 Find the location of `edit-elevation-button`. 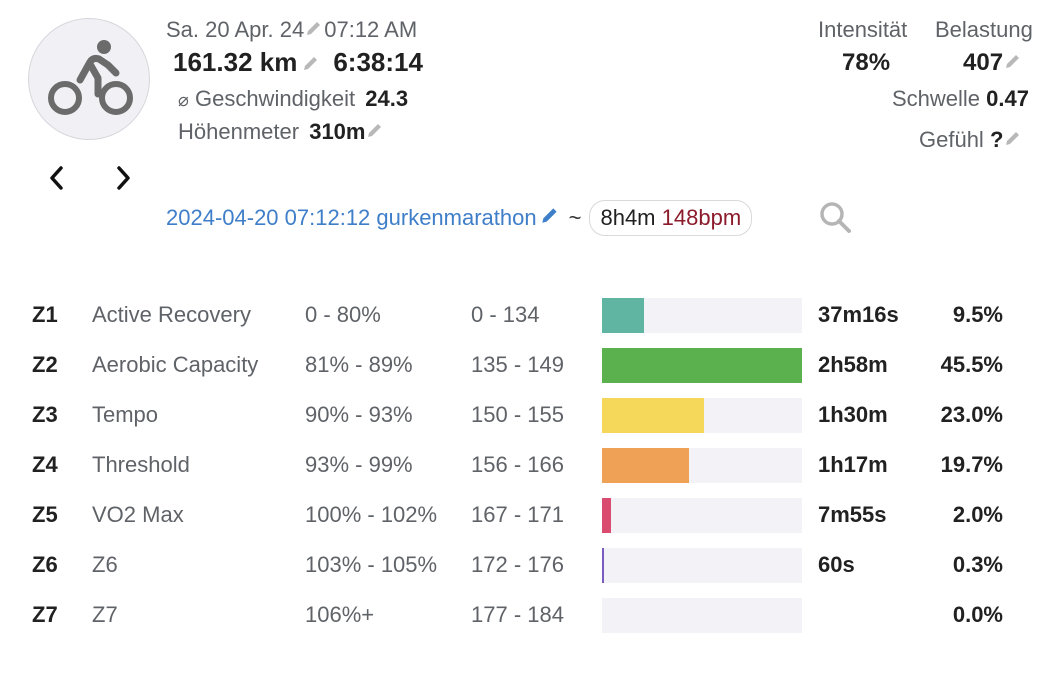

edit-elevation-button is located at coordinates (375, 133).